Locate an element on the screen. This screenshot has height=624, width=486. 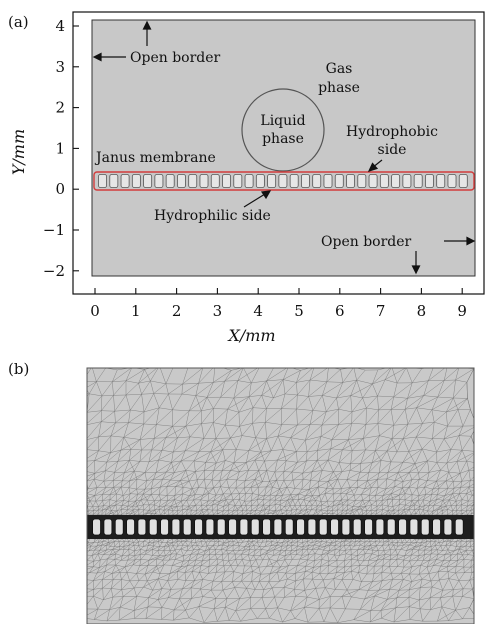
janus-membrane is located at coordinates (284, 181).